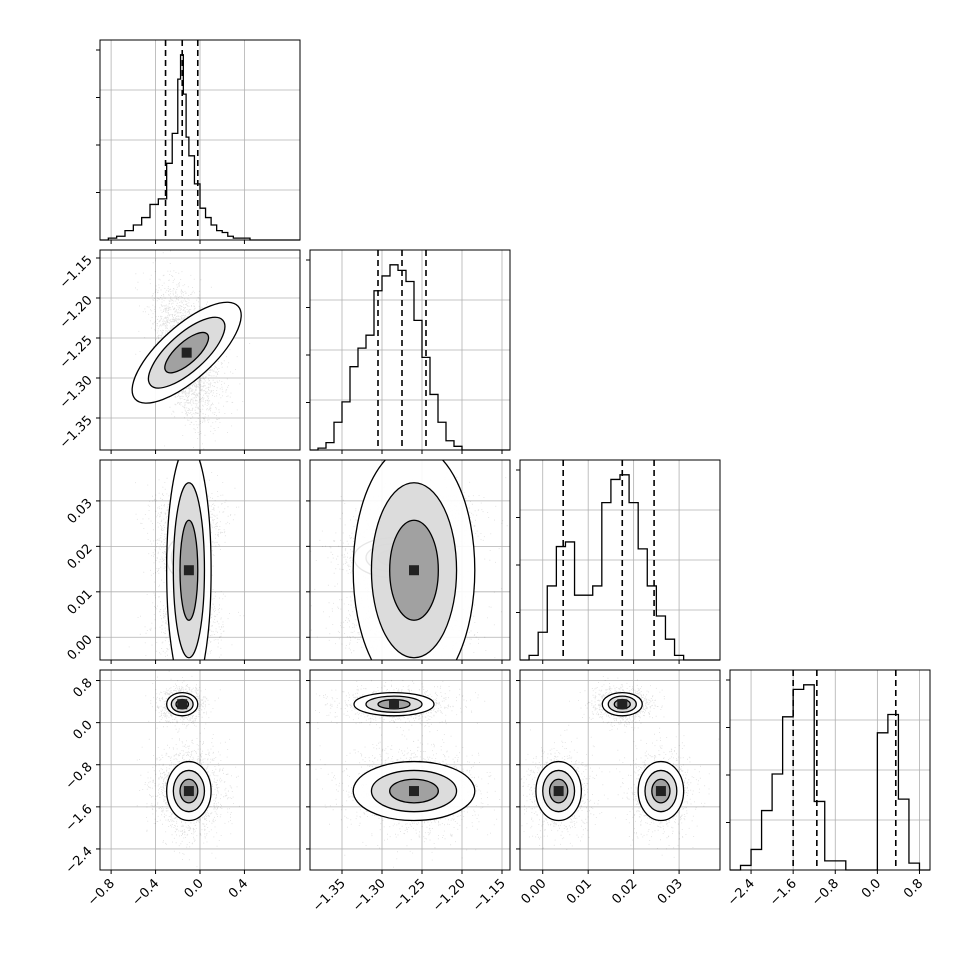 Image resolution: width=970 pixels, height=970 pixels. I want to click on y-tick-label-1-1: −1.30, so click(76, 392).